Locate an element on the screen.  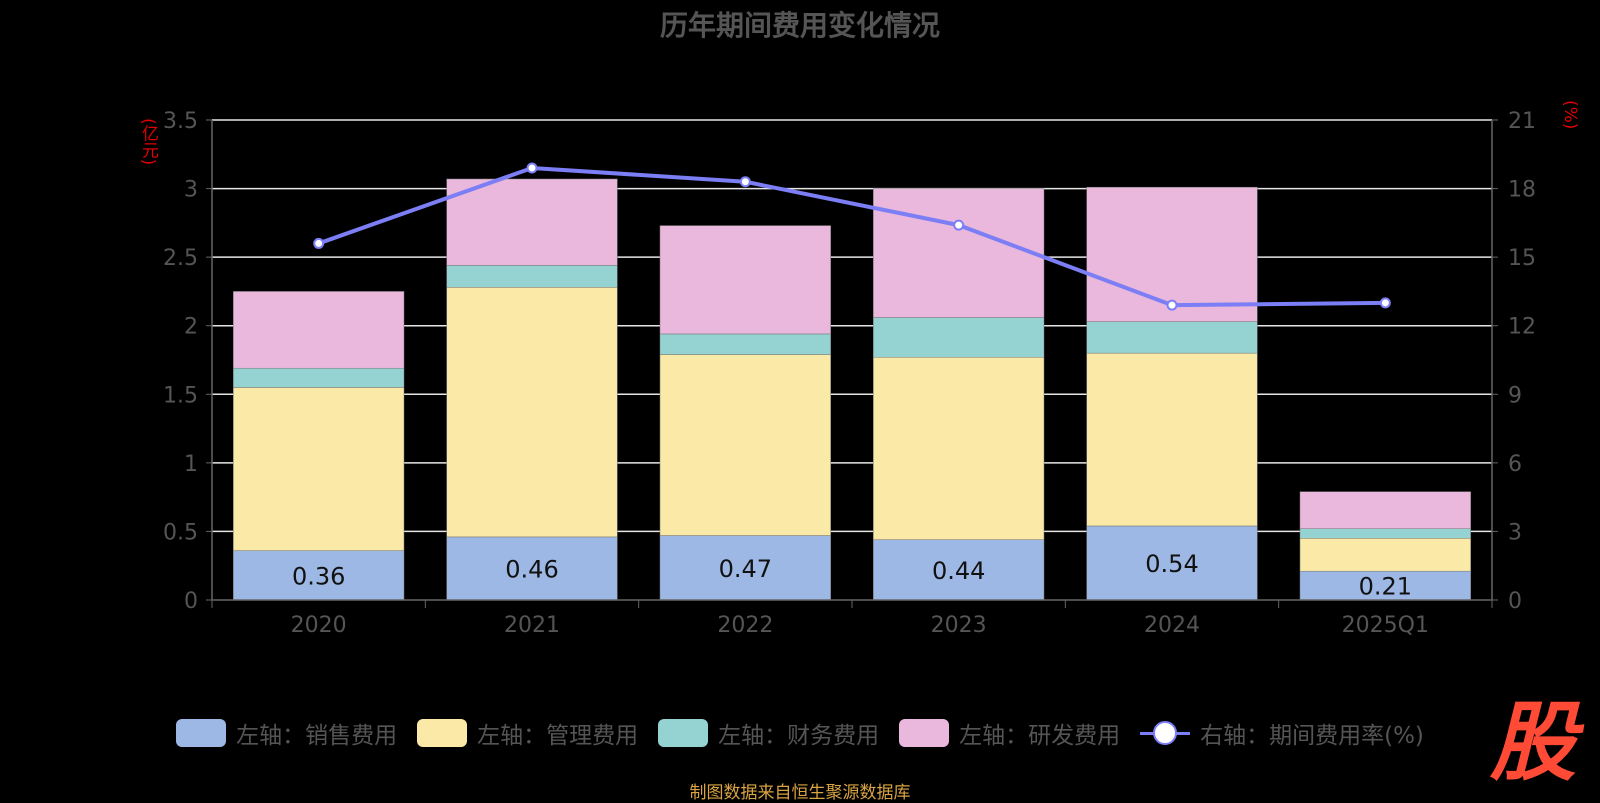
legend-item-expense-ratio: 右轴：期间费用率(%) is located at coordinates (1282, 733).